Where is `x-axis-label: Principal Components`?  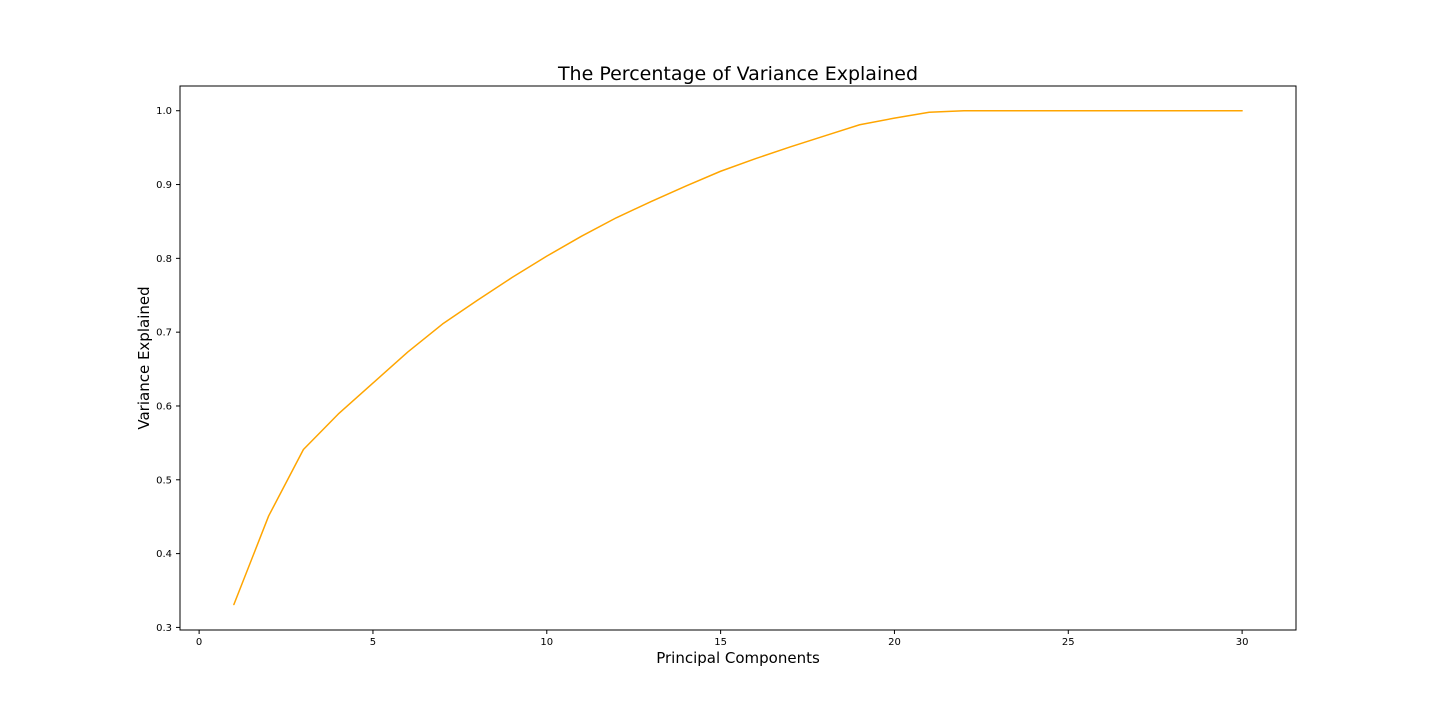 x-axis-label: Principal Components is located at coordinates (738, 658).